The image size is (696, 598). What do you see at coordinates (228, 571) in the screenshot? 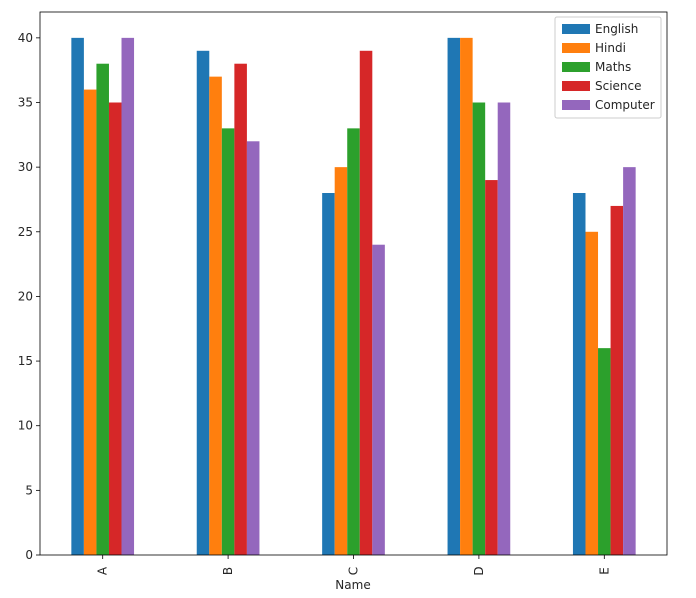
I see `x-tick-label-b: B` at bounding box center [228, 571].